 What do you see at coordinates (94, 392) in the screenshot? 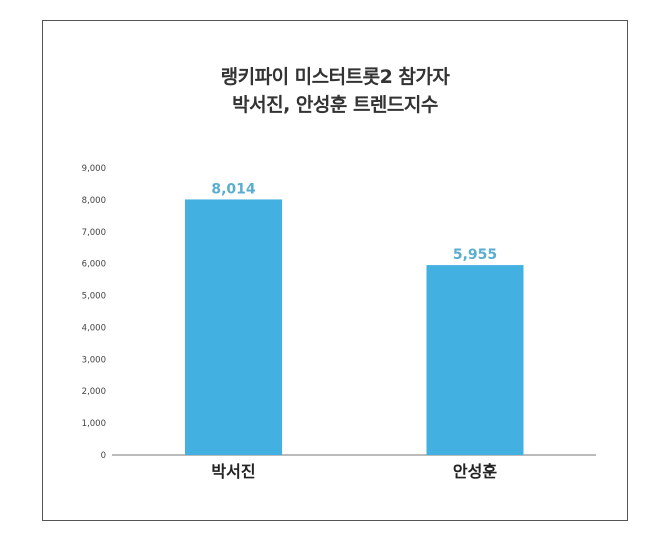
I see `y-tick-label: 2,000` at bounding box center [94, 392].